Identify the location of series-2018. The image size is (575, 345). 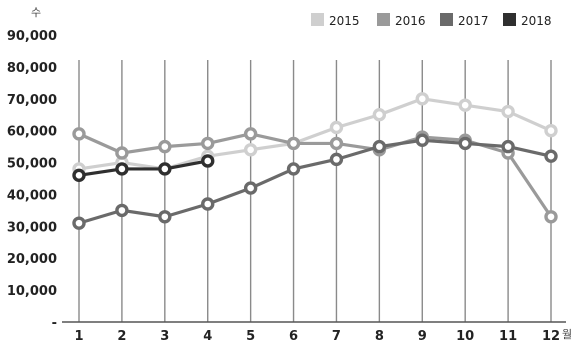
(143, 168).